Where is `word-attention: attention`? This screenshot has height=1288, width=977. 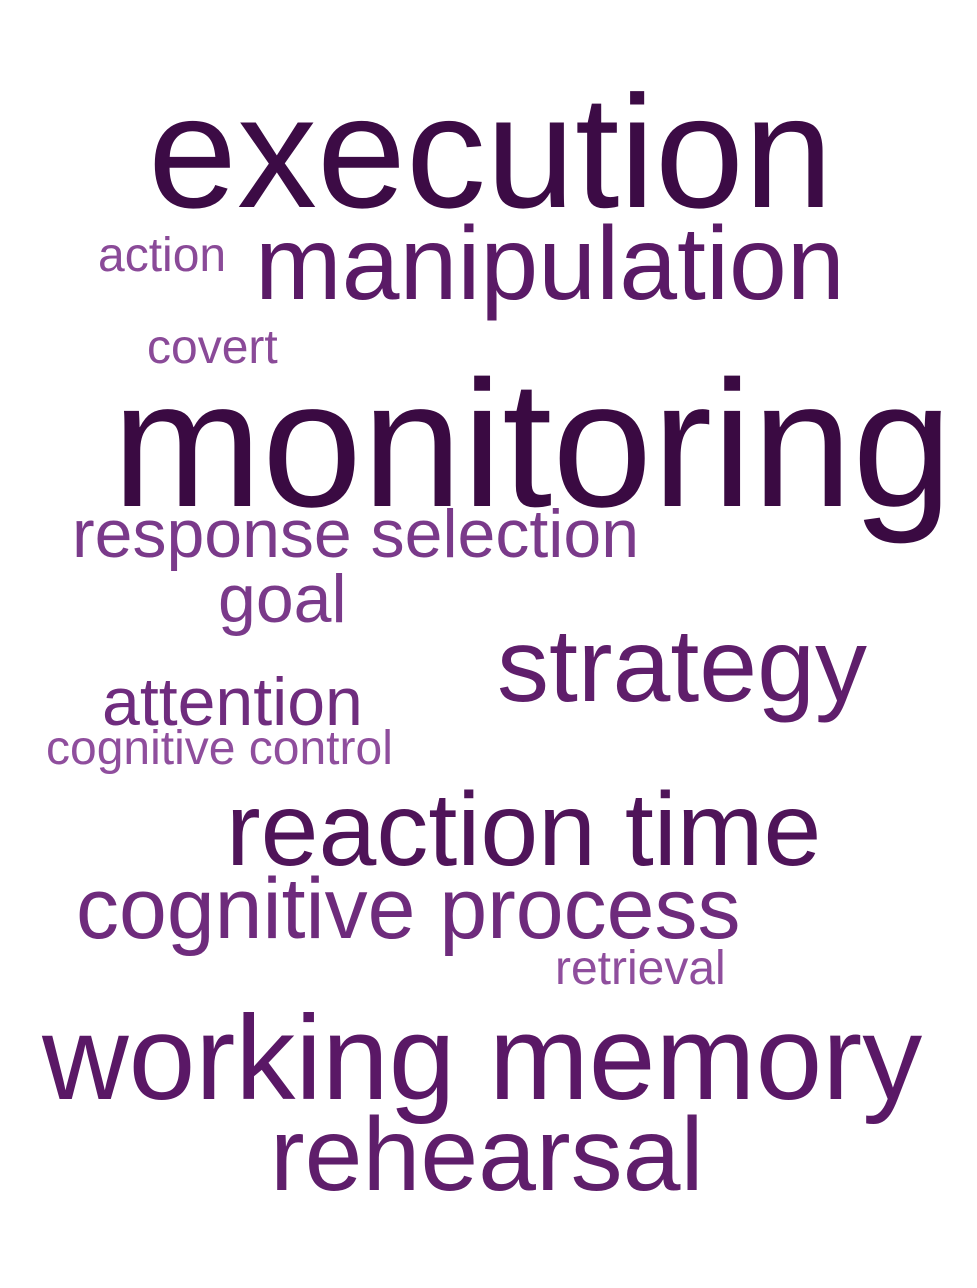 word-attention: attention is located at coordinates (232, 702).